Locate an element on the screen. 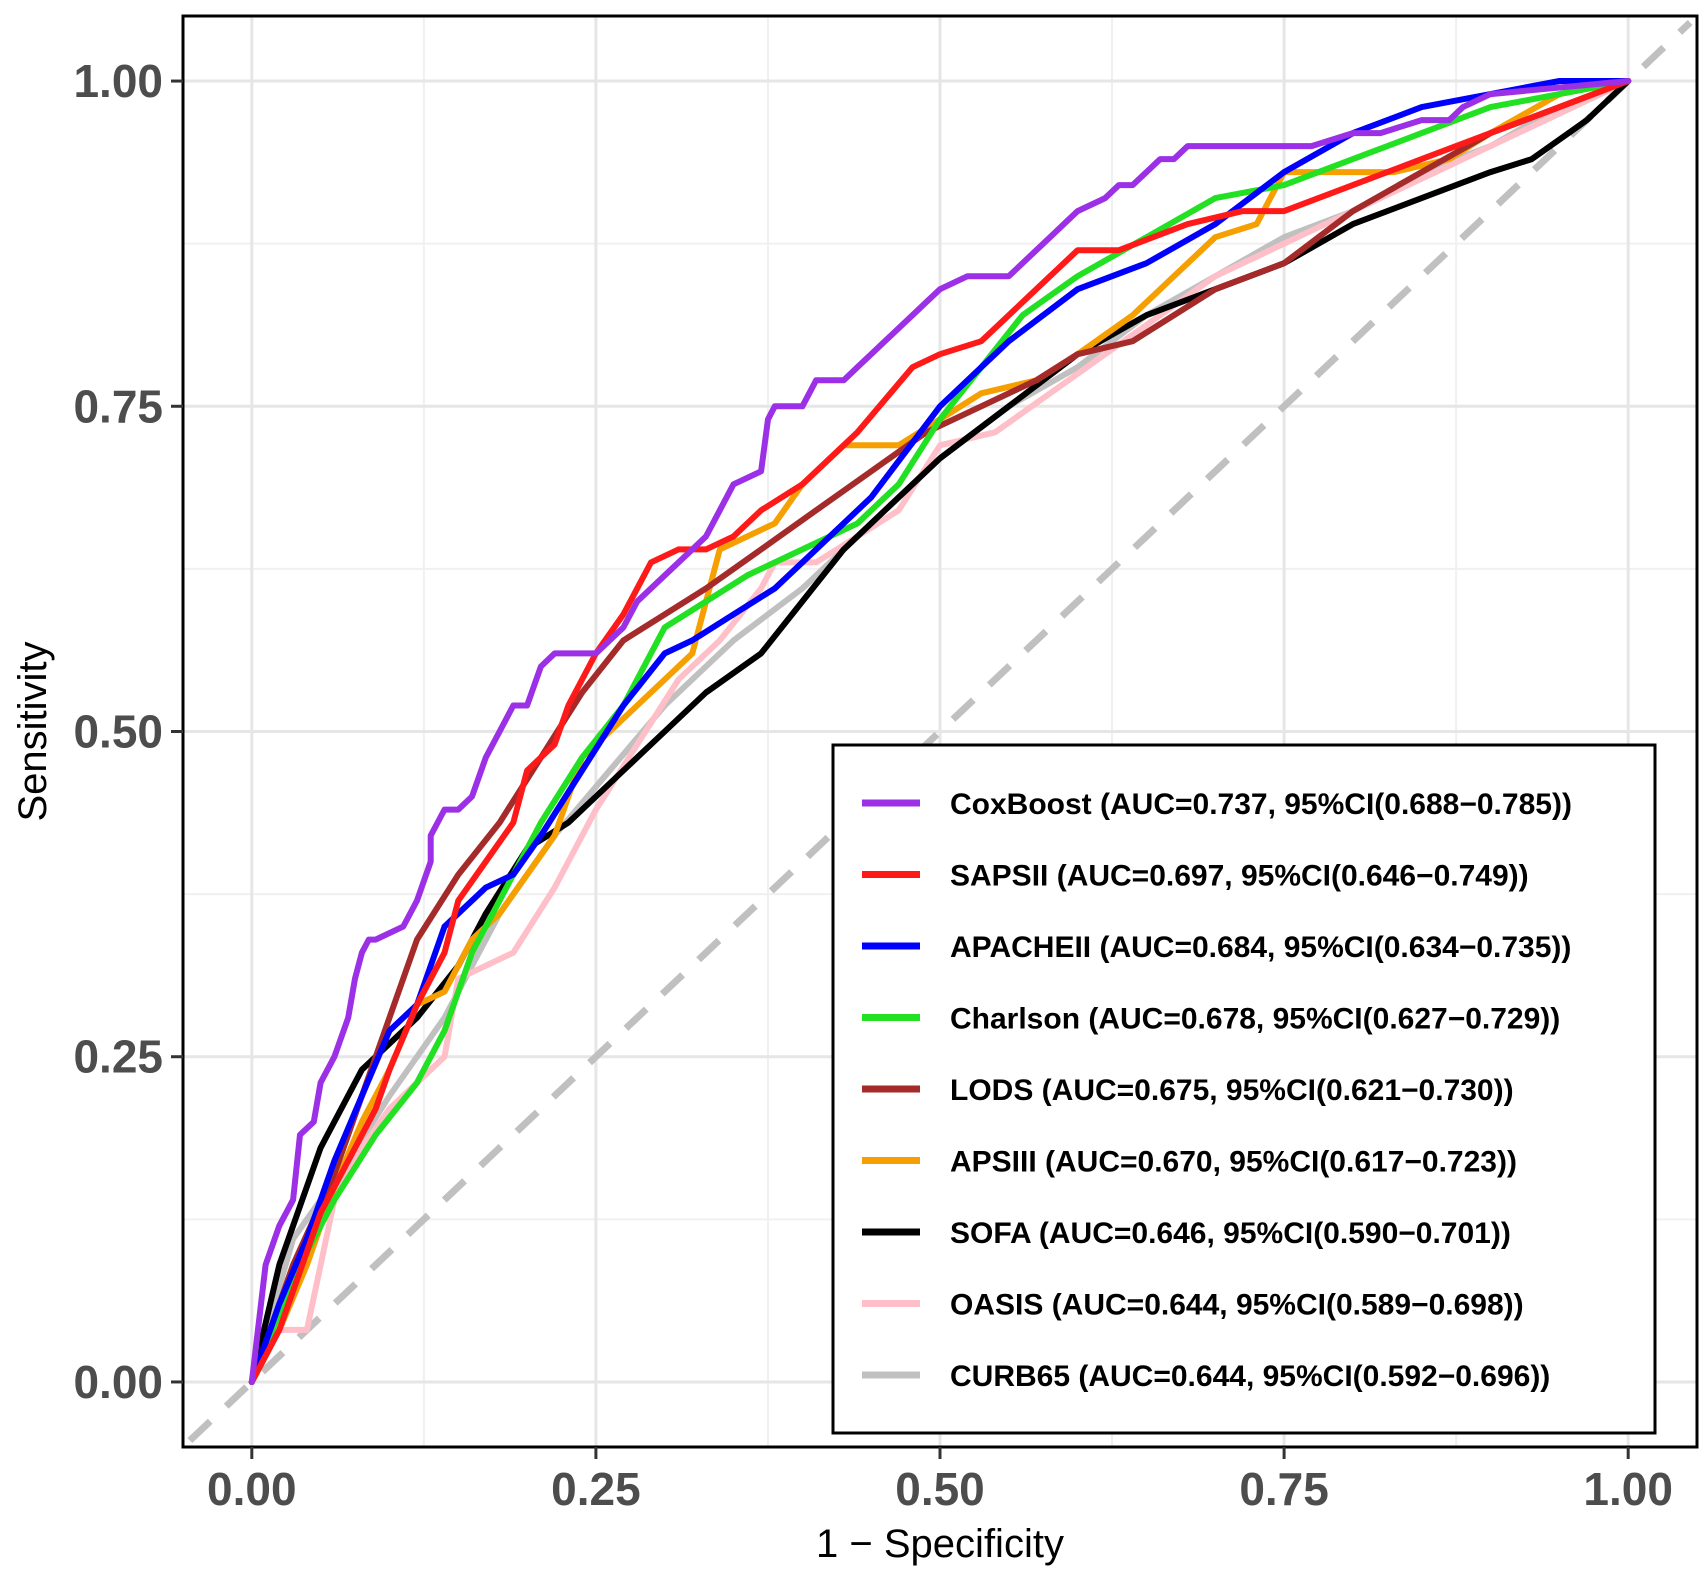 This screenshot has width=1708, height=1577. legend-label-charlson: Charlson (AUC=0.678, 95%CI(0.627−0.729)) is located at coordinates (1255, 1019).